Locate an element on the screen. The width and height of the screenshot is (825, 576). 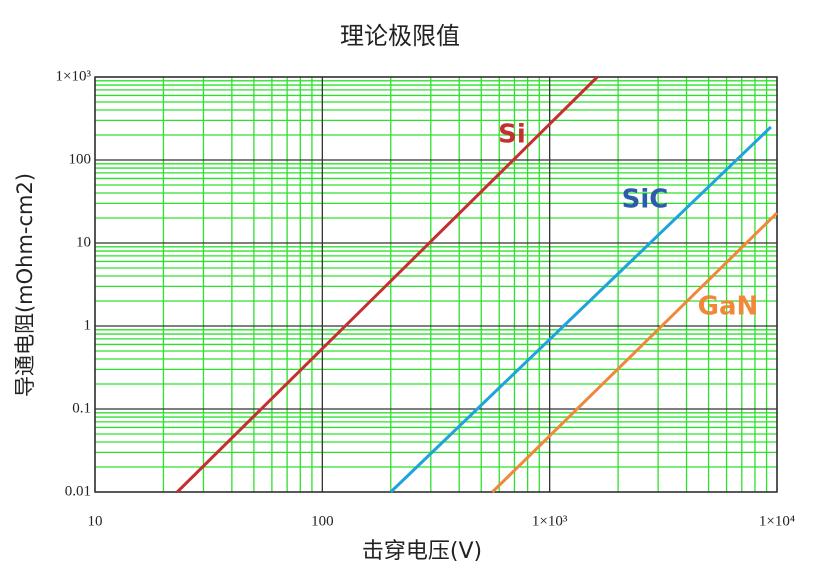
y-tick-label: 1×10³ is located at coordinates (74, 76).